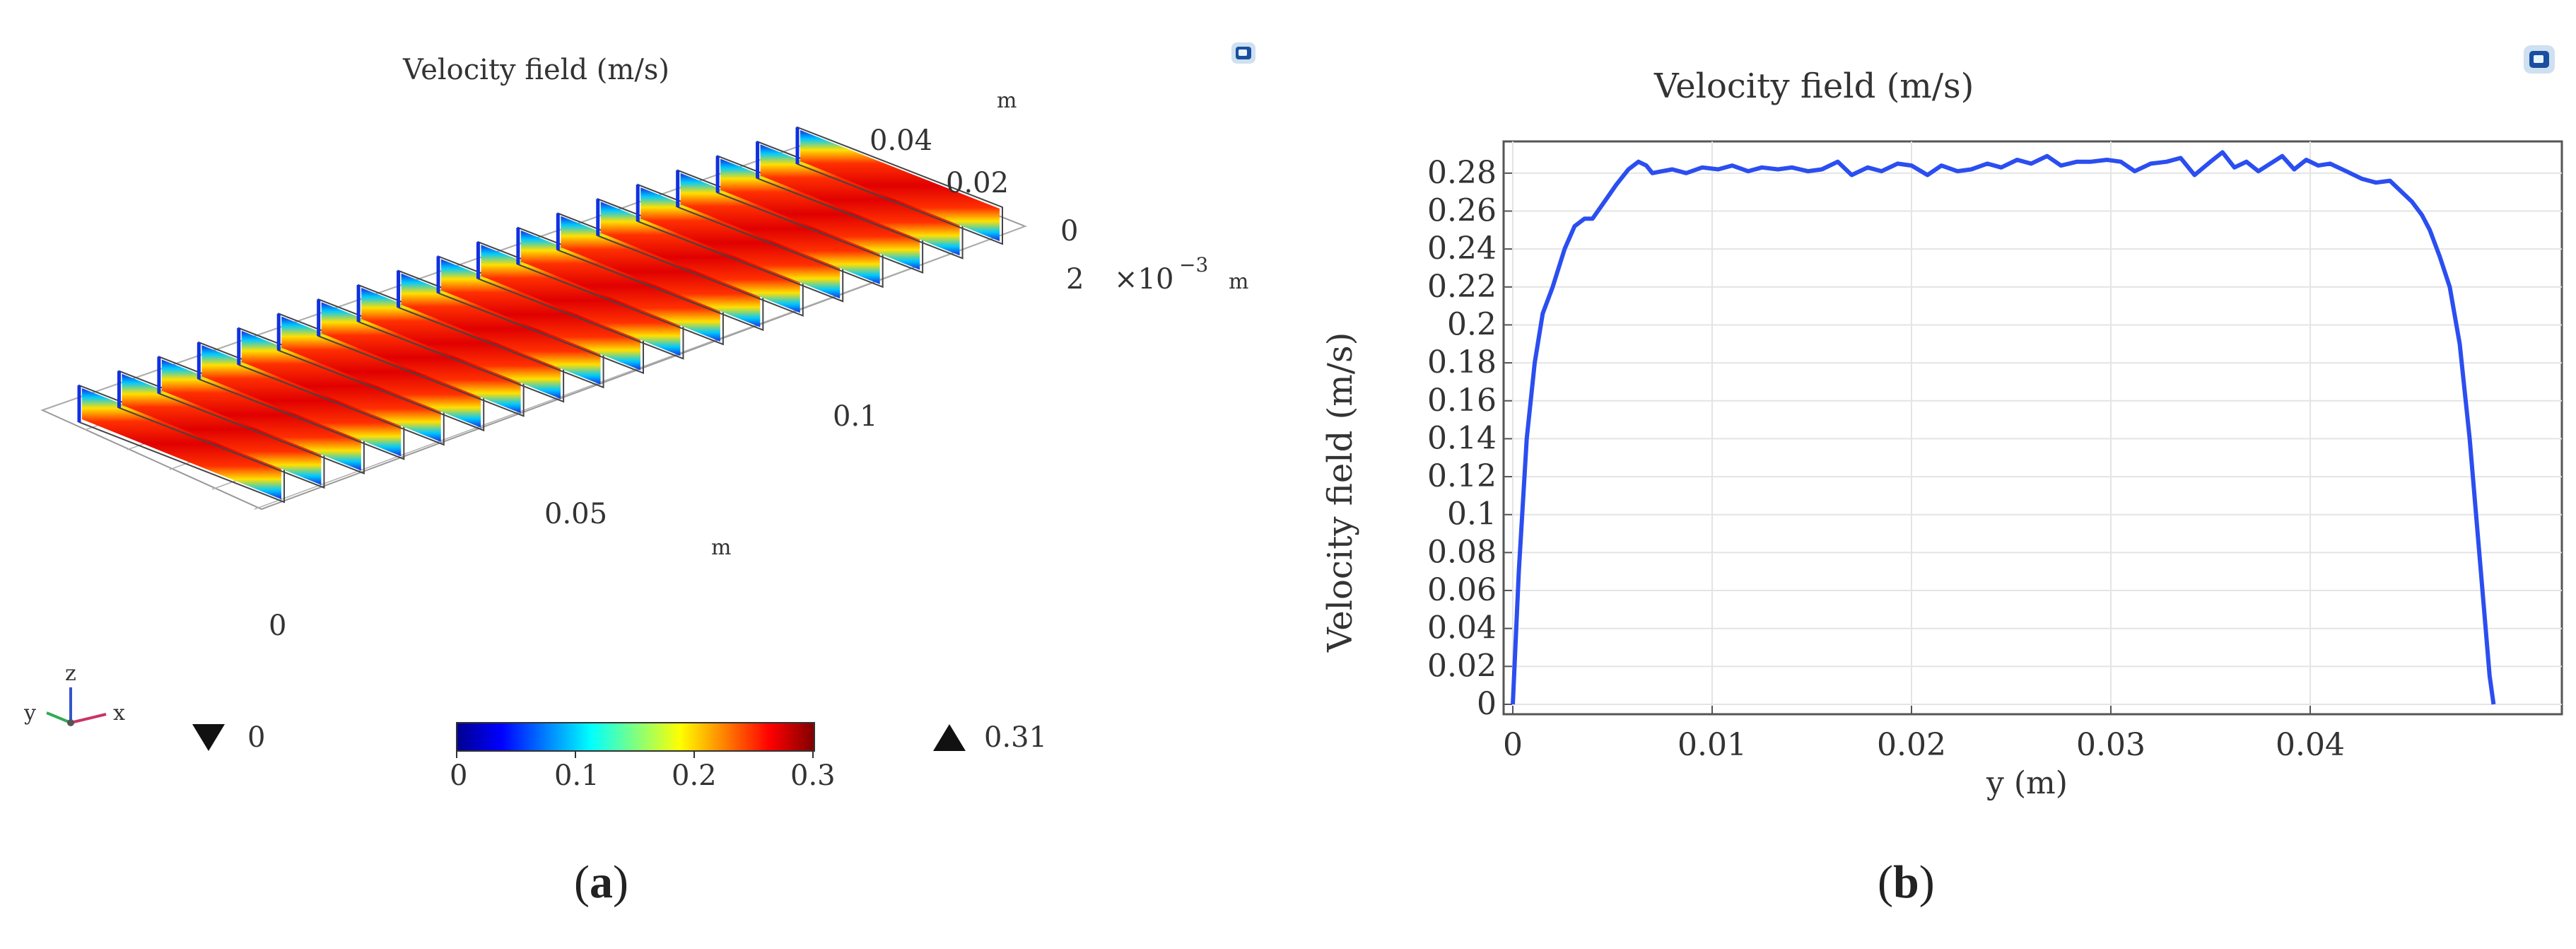  What do you see at coordinates (635, 754) in the screenshot?
I see `colorbar-ticks` at bounding box center [635, 754].